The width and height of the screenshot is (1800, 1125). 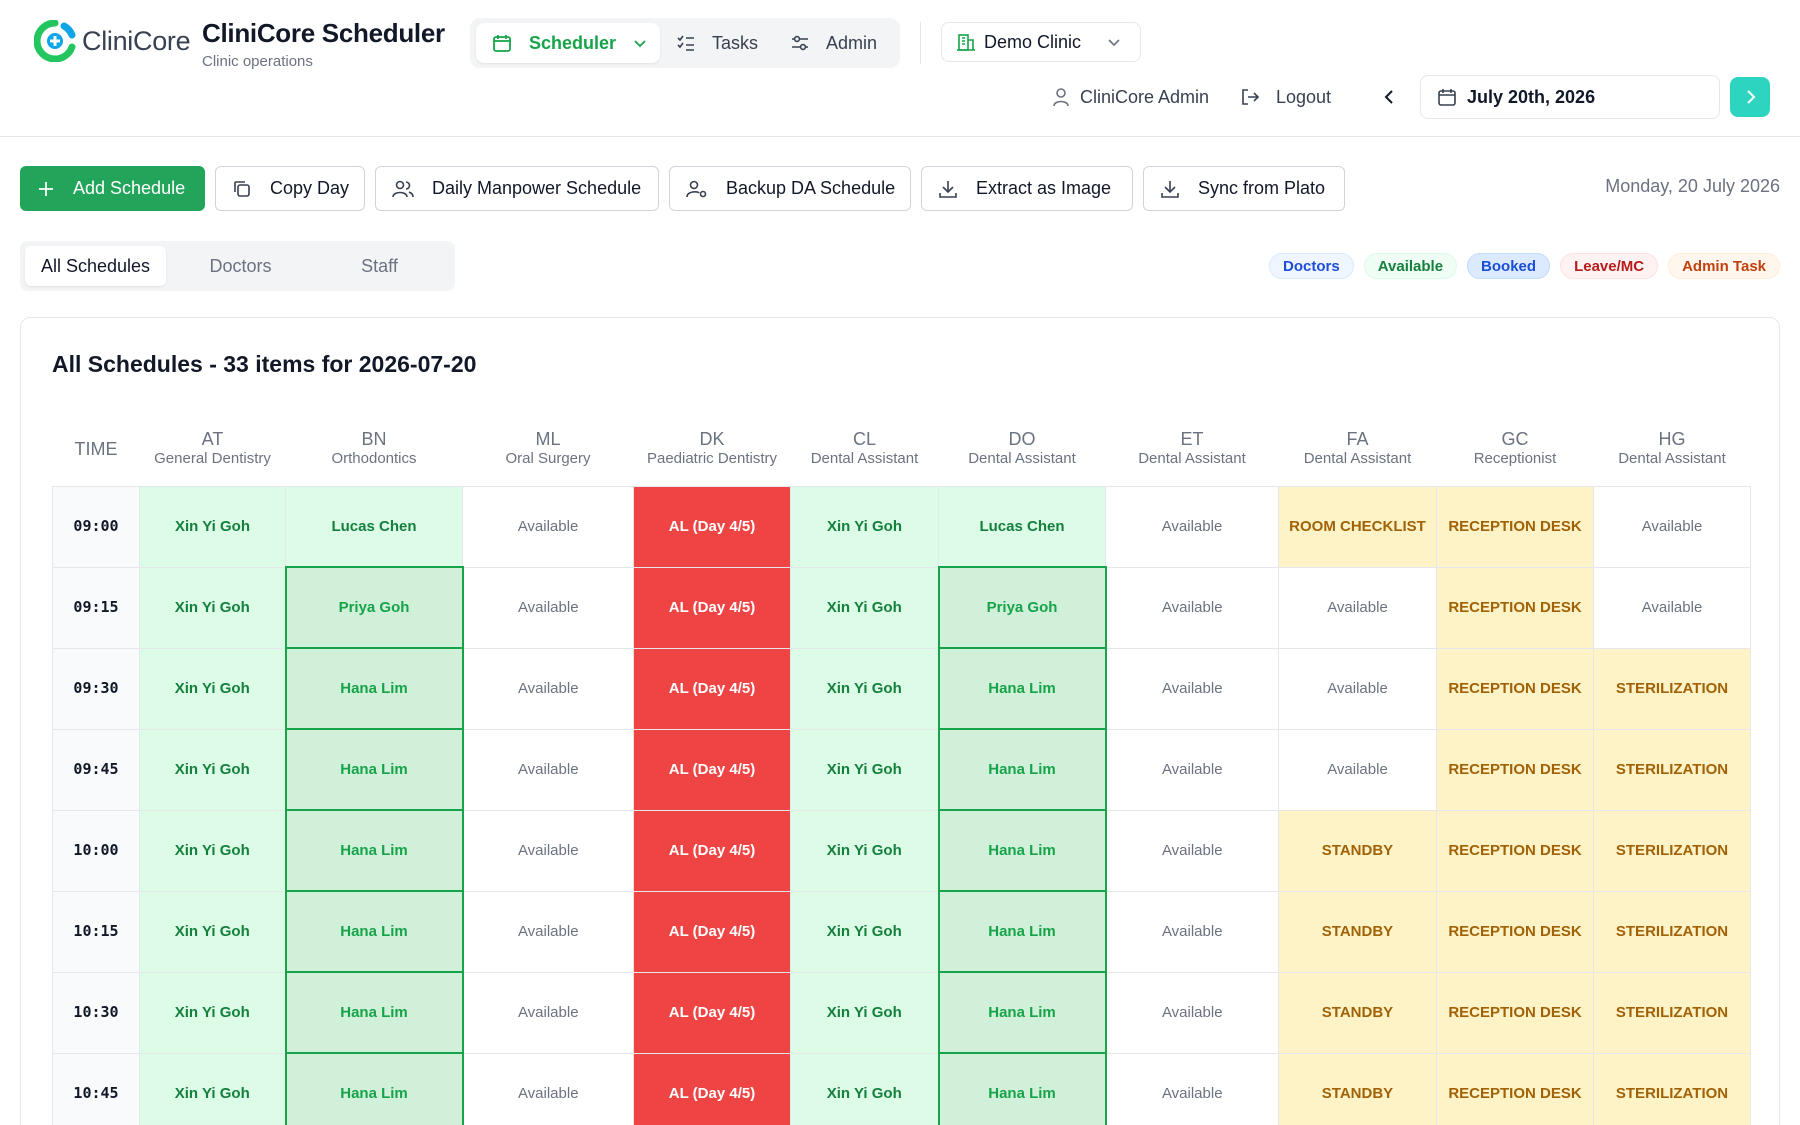 I want to click on extract-image-button: Extract as Image, so click(x=1027, y=188).